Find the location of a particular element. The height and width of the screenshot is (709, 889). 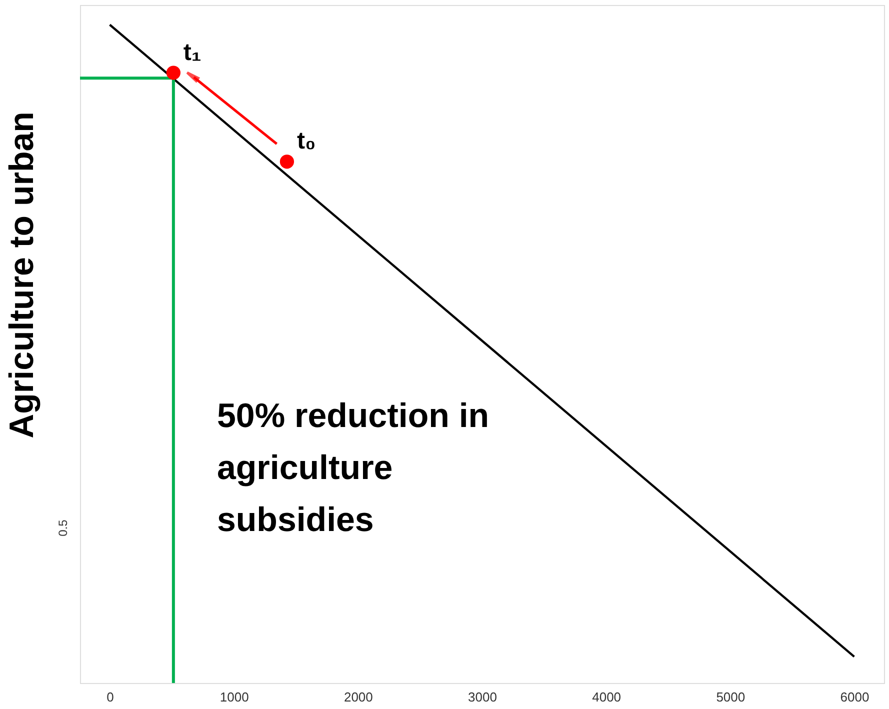

annotation: t₁ is located at coordinates (192, 52).